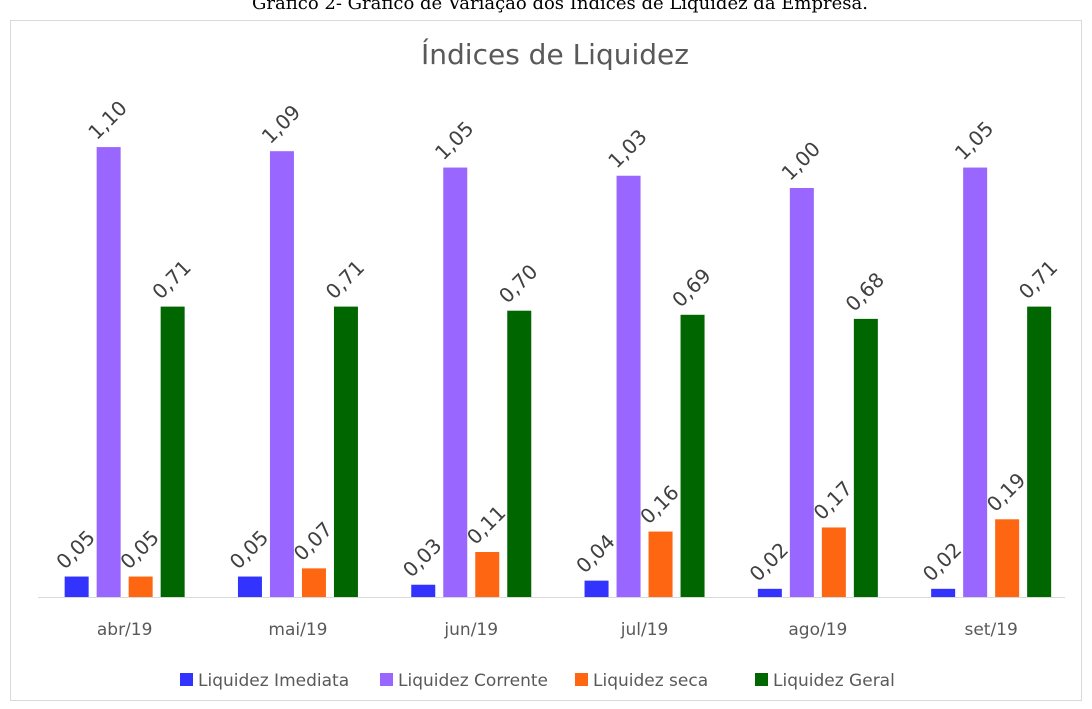  I want to click on x-tick-label: jul/19, so click(644, 630).